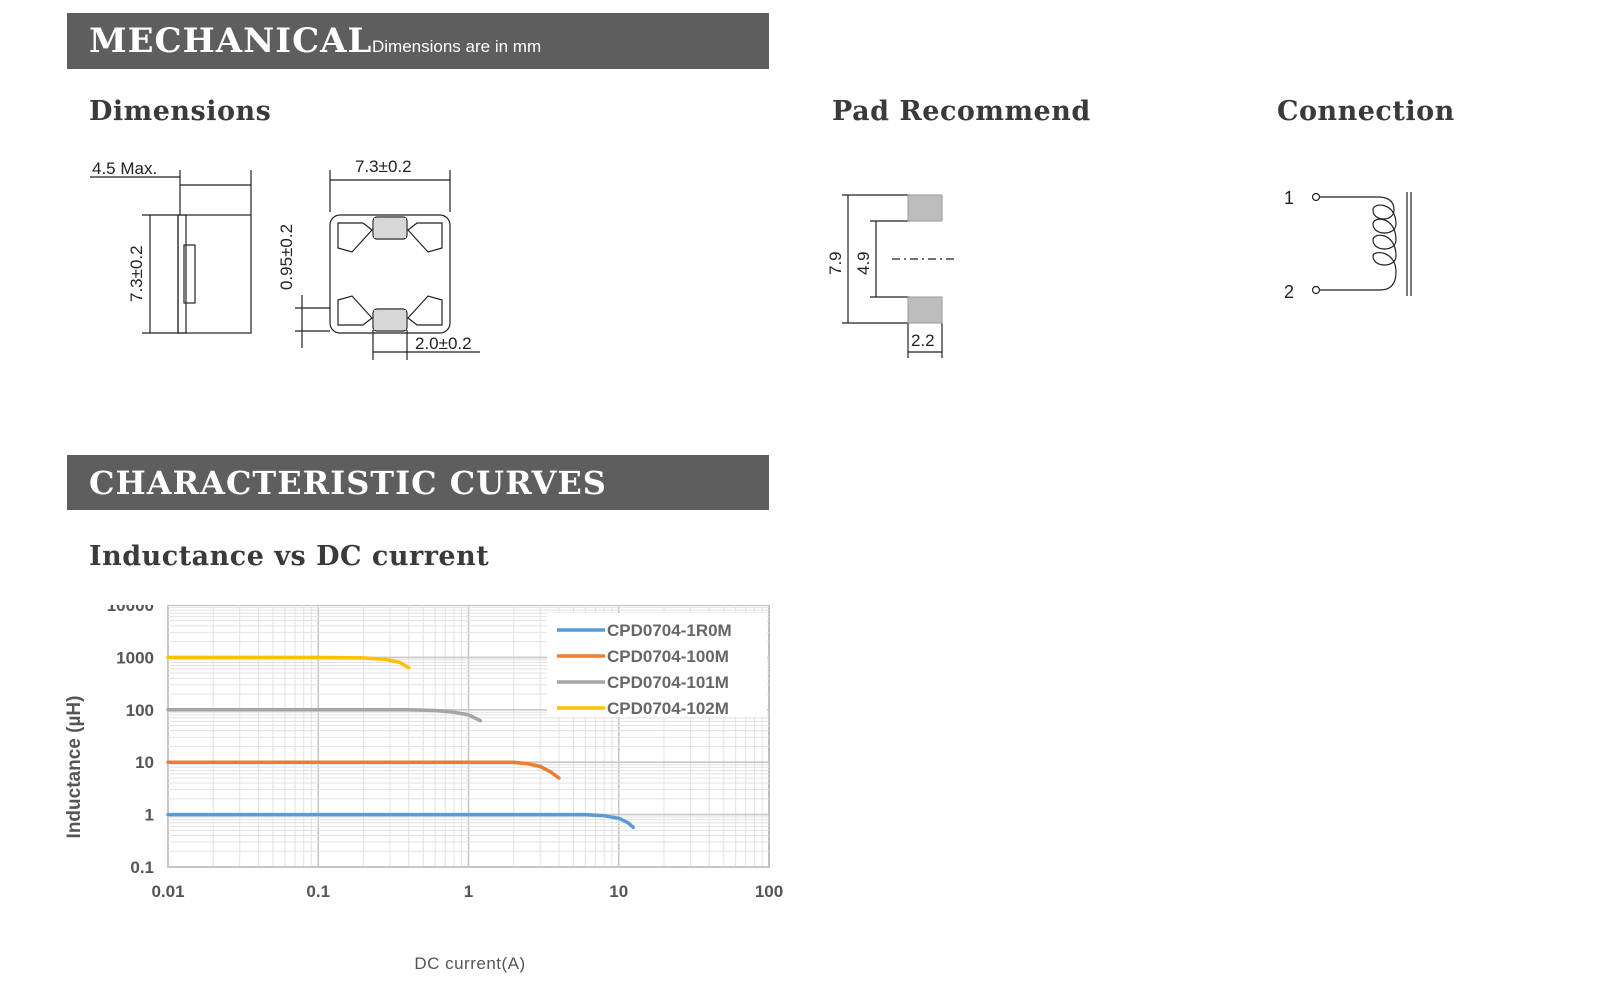  What do you see at coordinates (142, 867) in the screenshot?
I see `y-tick-label: 0.1` at bounding box center [142, 867].